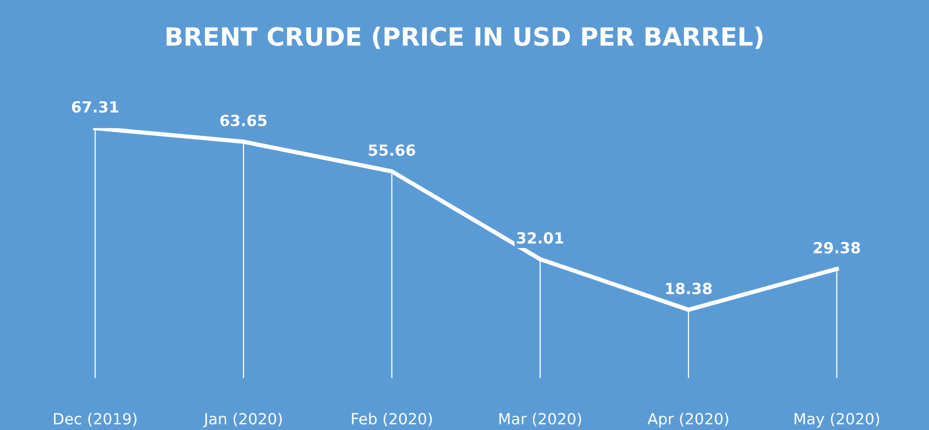 The width and height of the screenshot is (929, 430). I want to click on x-tick-label: Dec (2019), so click(95, 419).